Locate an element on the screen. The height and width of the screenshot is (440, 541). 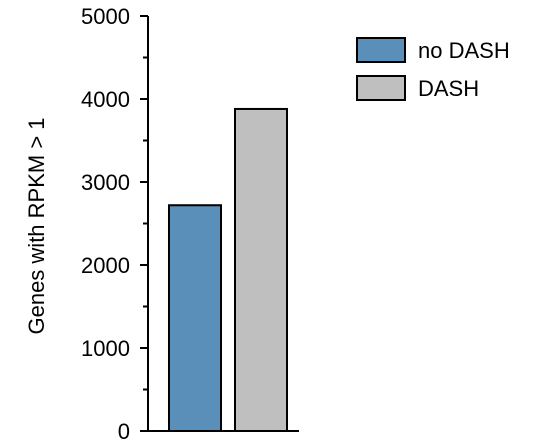
legend-label: no DASH is located at coordinates (464, 50).